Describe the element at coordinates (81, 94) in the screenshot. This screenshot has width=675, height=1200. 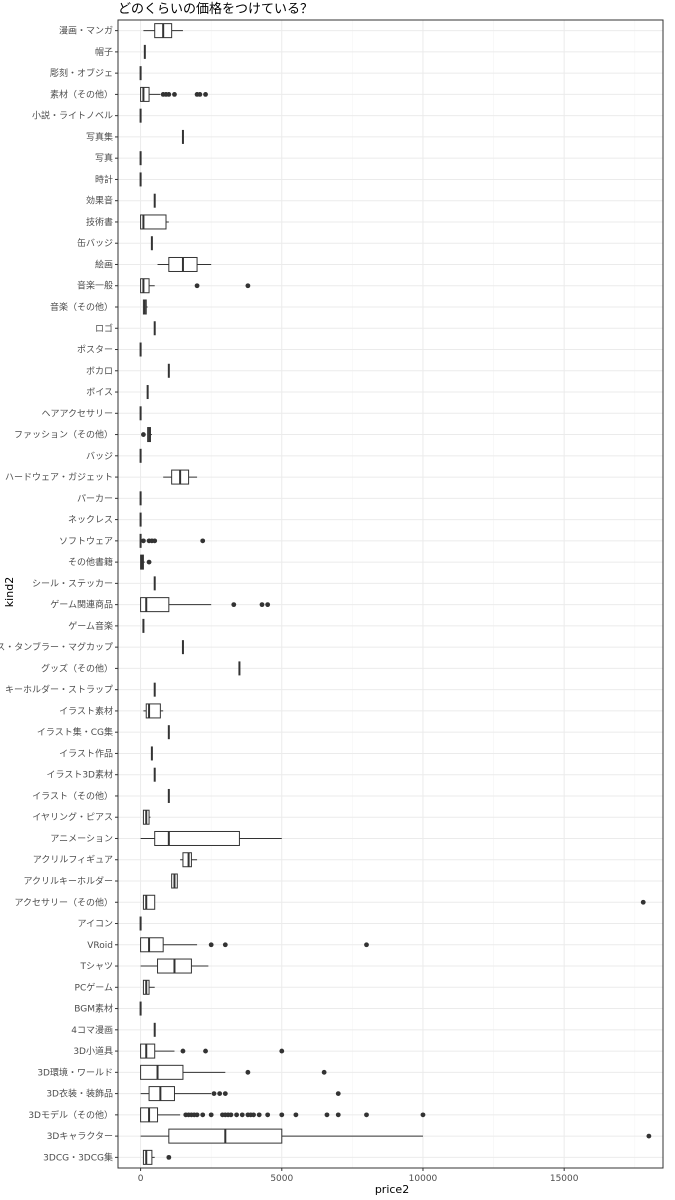
I see `y-tick-label: 素材（その他）` at that location.